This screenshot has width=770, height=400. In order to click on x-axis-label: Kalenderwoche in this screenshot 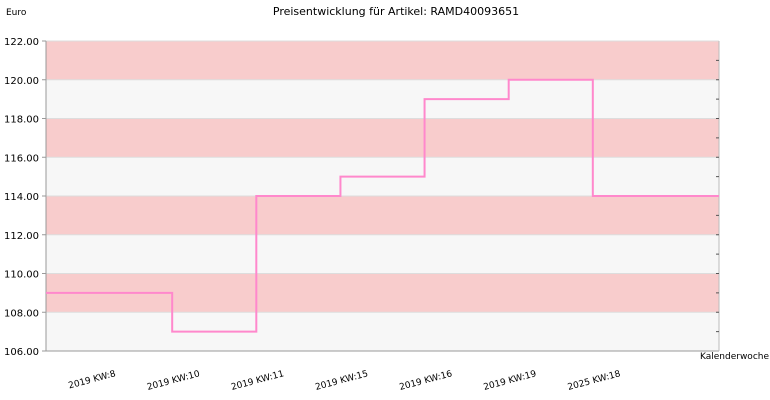, I will do `click(734, 357)`.